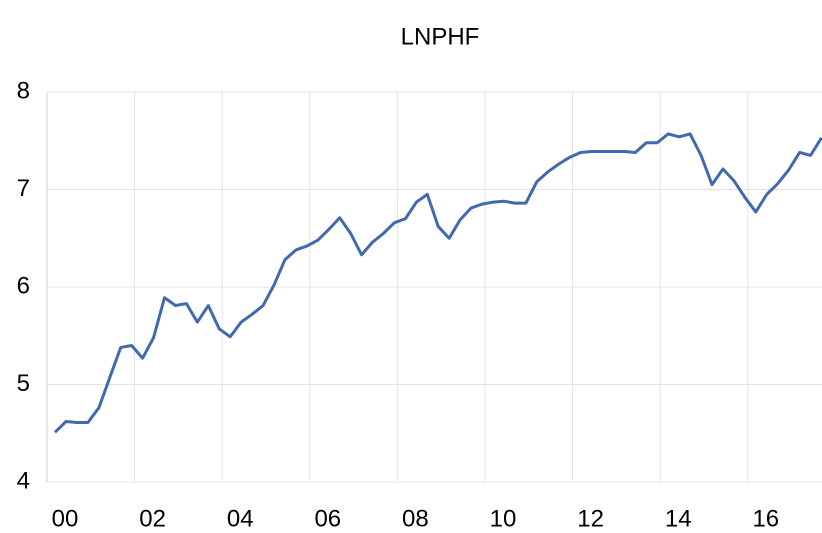 Image resolution: width=822 pixels, height=533 pixels. Describe the element at coordinates (23, 383) in the screenshot. I see `y-tick-label: 5` at that location.